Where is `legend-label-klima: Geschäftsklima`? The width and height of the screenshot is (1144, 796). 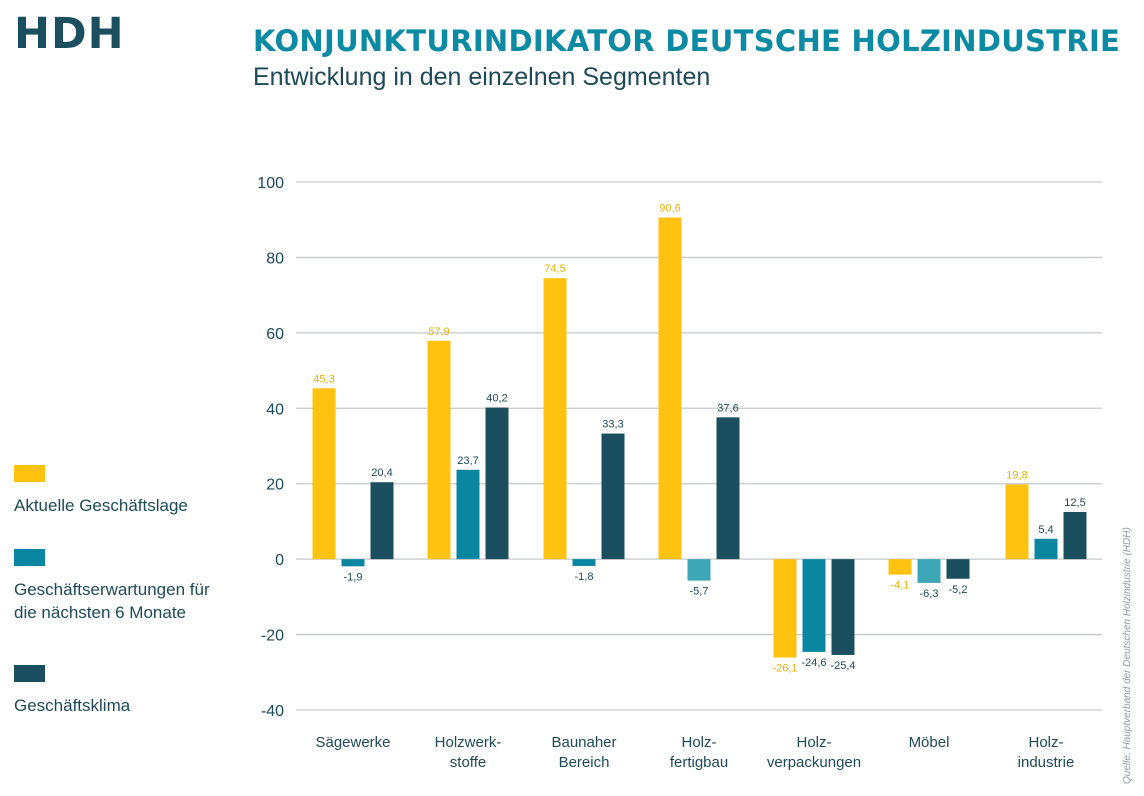
legend-label-klima: Geschäftsklima is located at coordinates (72, 705).